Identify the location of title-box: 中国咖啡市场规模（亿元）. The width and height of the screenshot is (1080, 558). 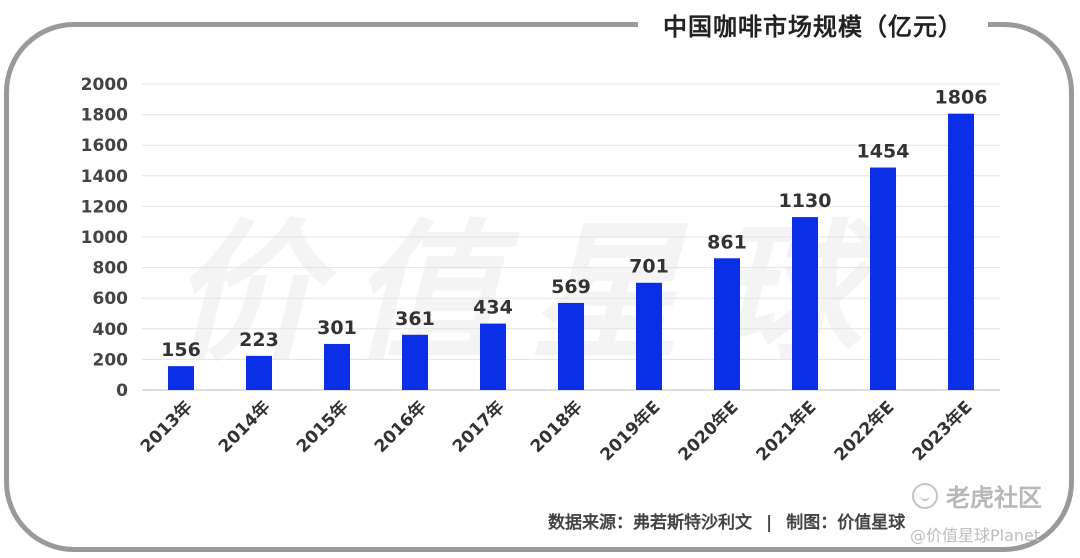
(813, 24).